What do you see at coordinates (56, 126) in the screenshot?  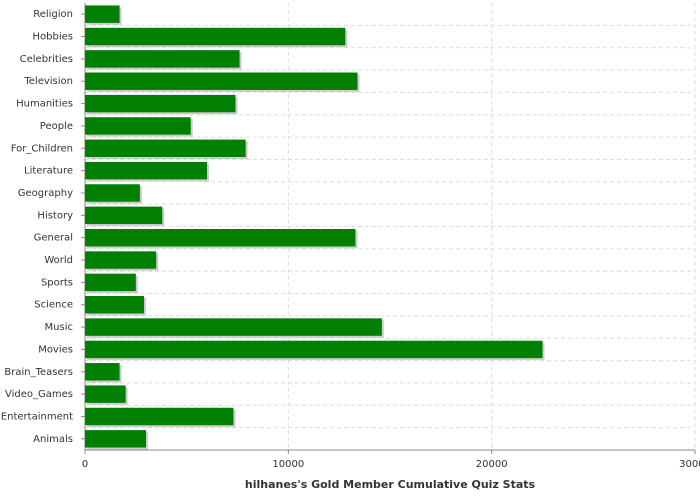 I see `y-tick-label: People` at bounding box center [56, 126].